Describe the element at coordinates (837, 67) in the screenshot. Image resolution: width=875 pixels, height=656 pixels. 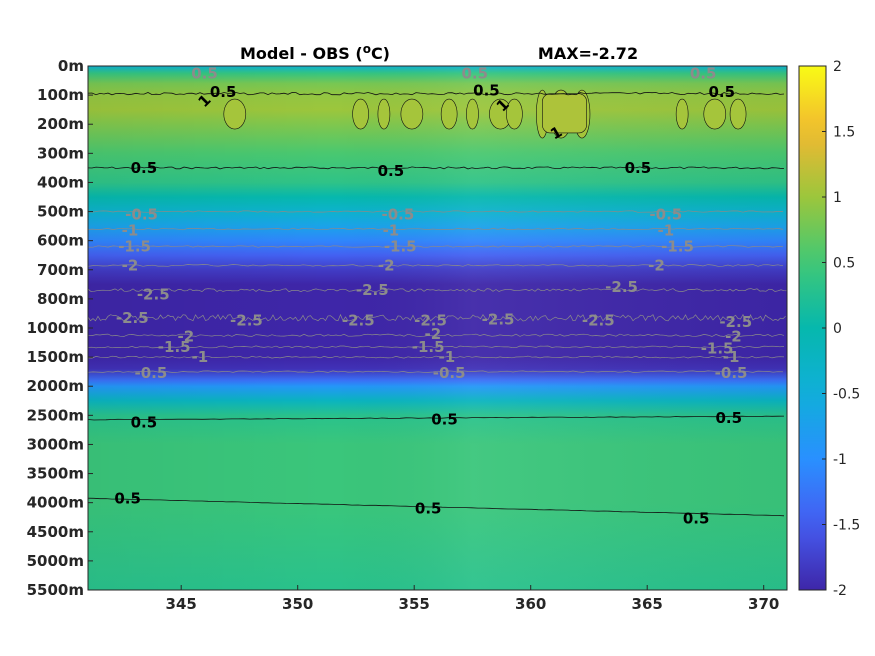
I see `colorbar-tick-label: 2` at that location.